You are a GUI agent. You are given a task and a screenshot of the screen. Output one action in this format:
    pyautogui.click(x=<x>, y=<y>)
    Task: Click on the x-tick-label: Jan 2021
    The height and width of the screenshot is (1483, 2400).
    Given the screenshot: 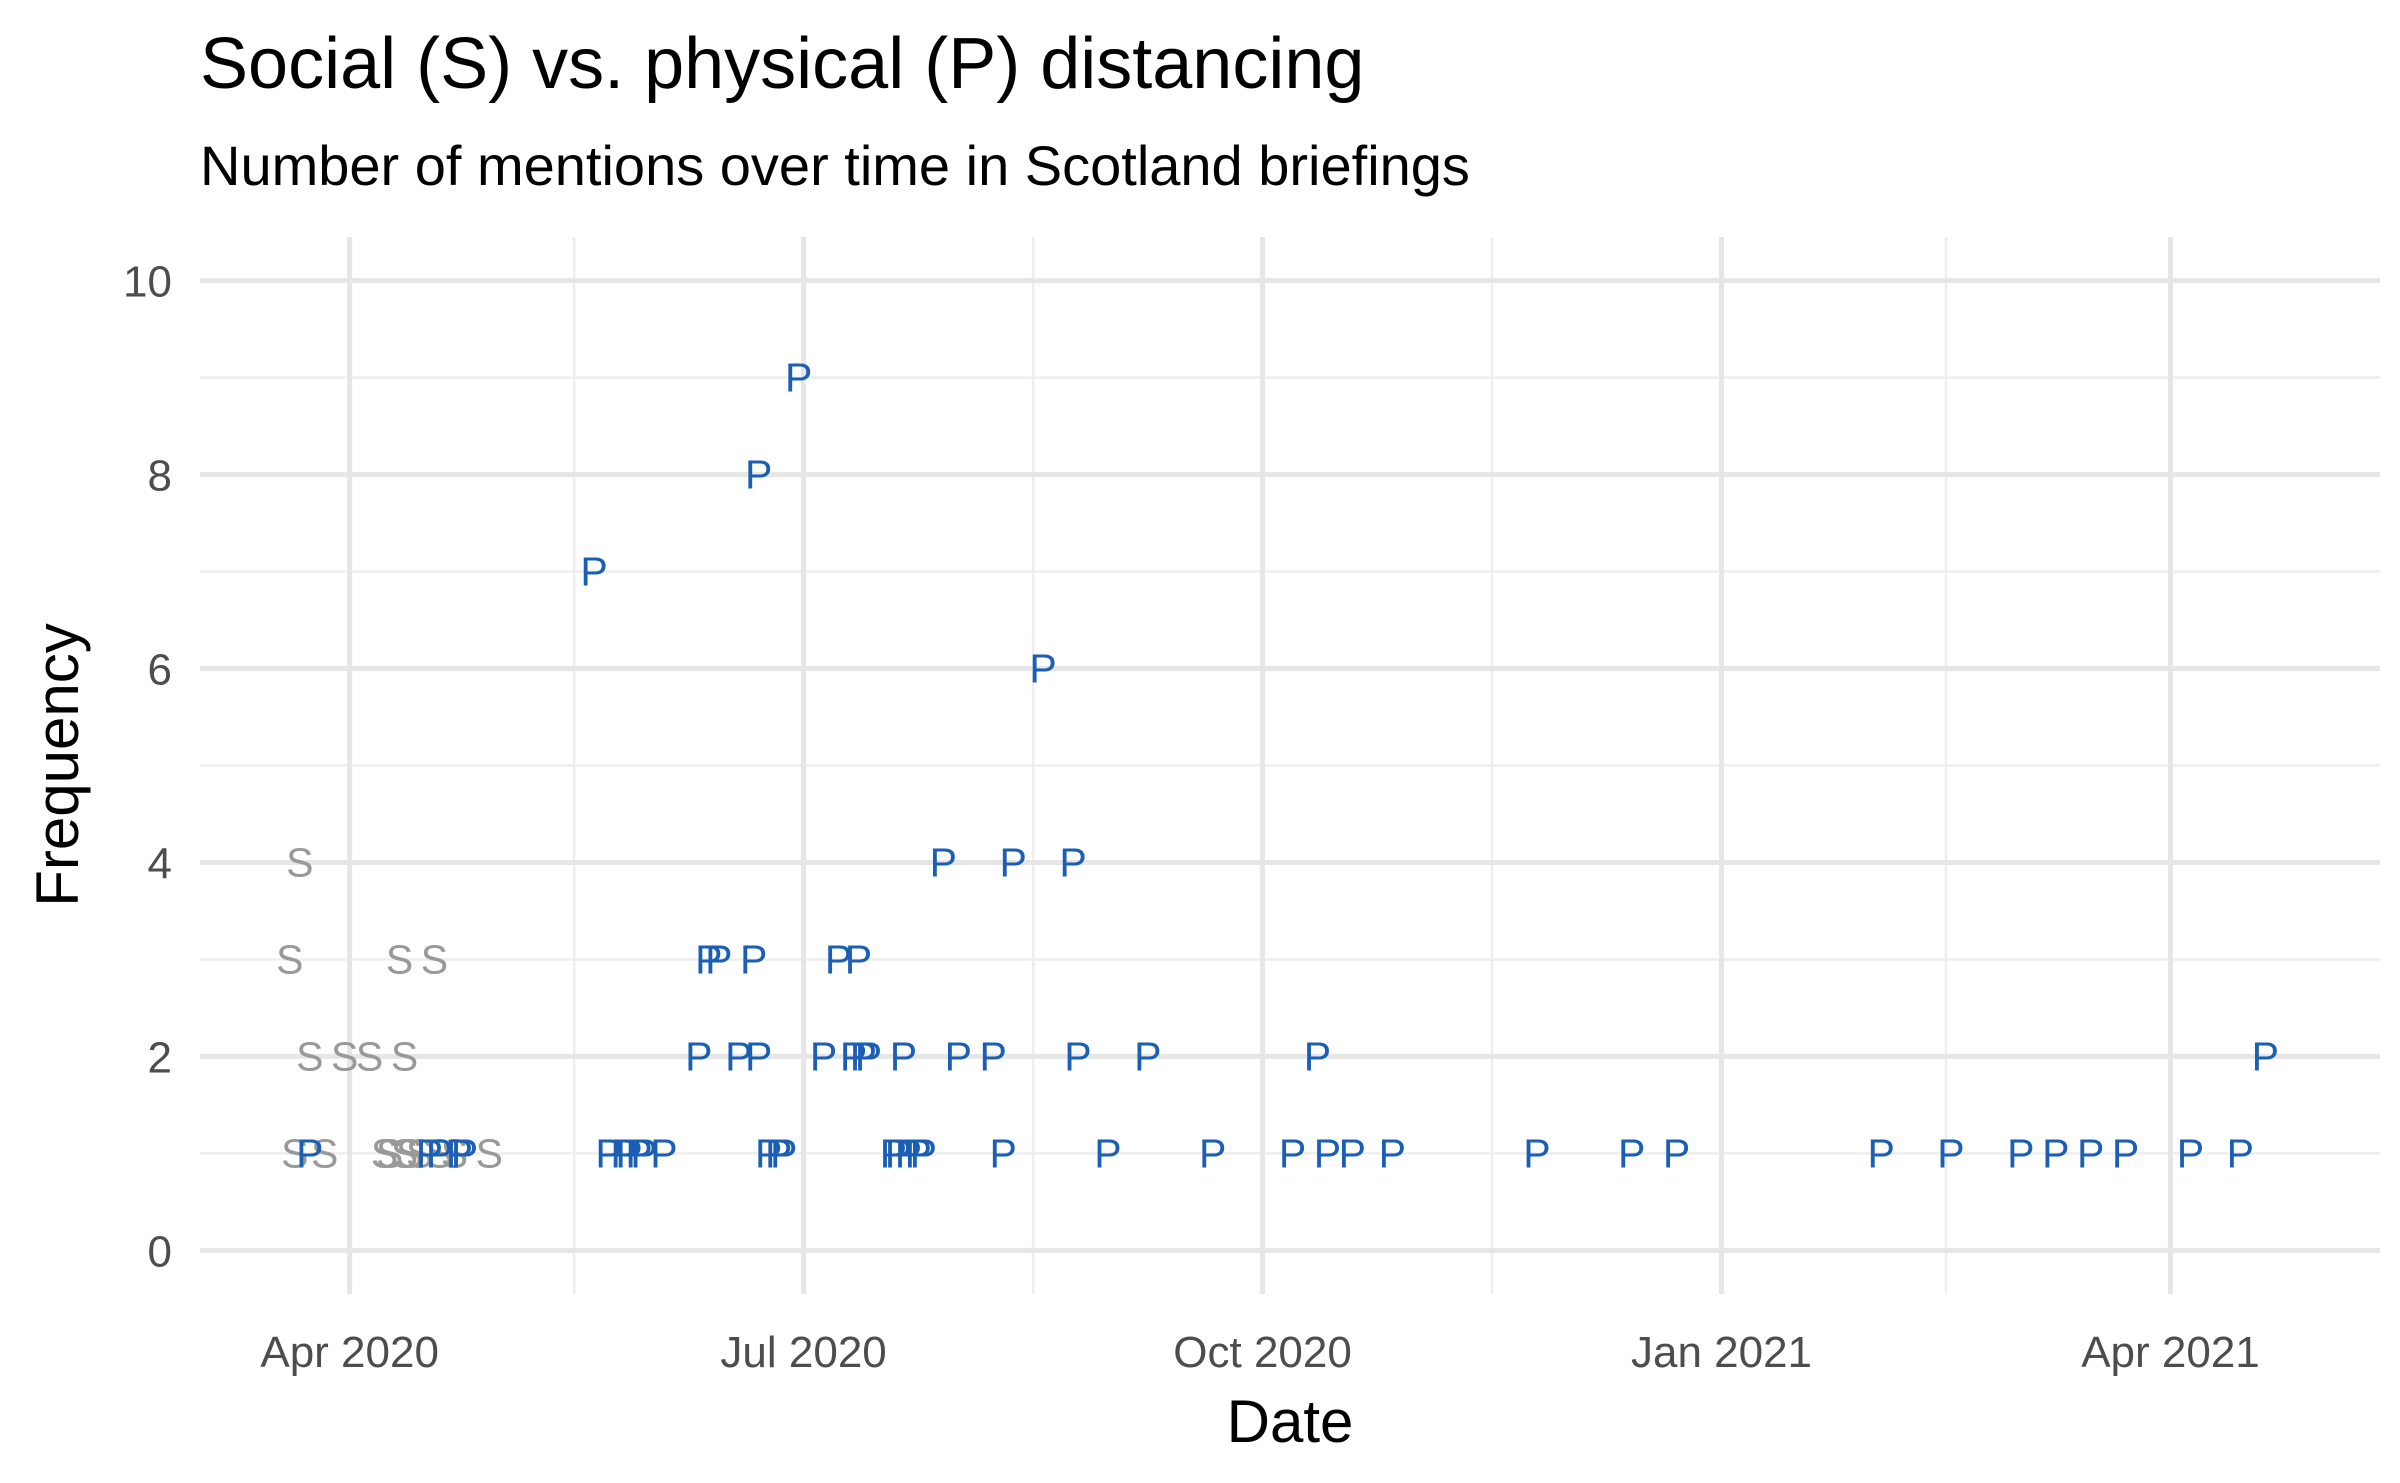 What is the action you would take?
    pyautogui.click(x=1721, y=1352)
    